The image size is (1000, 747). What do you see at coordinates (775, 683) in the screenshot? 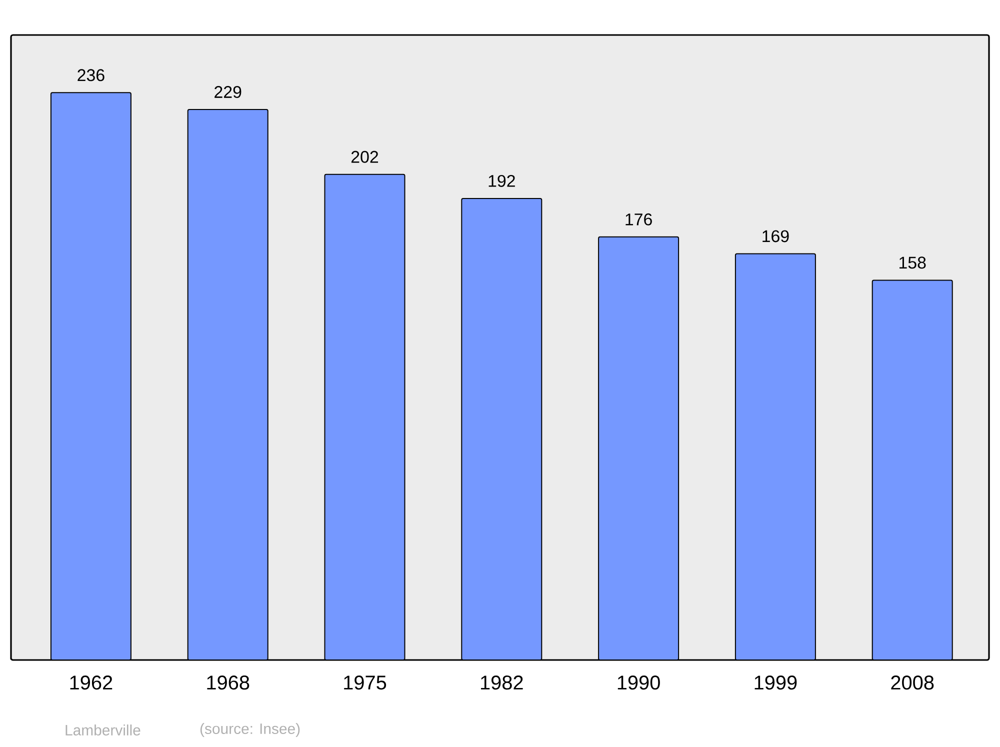
I see `x-tick-label: 1999` at bounding box center [775, 683].